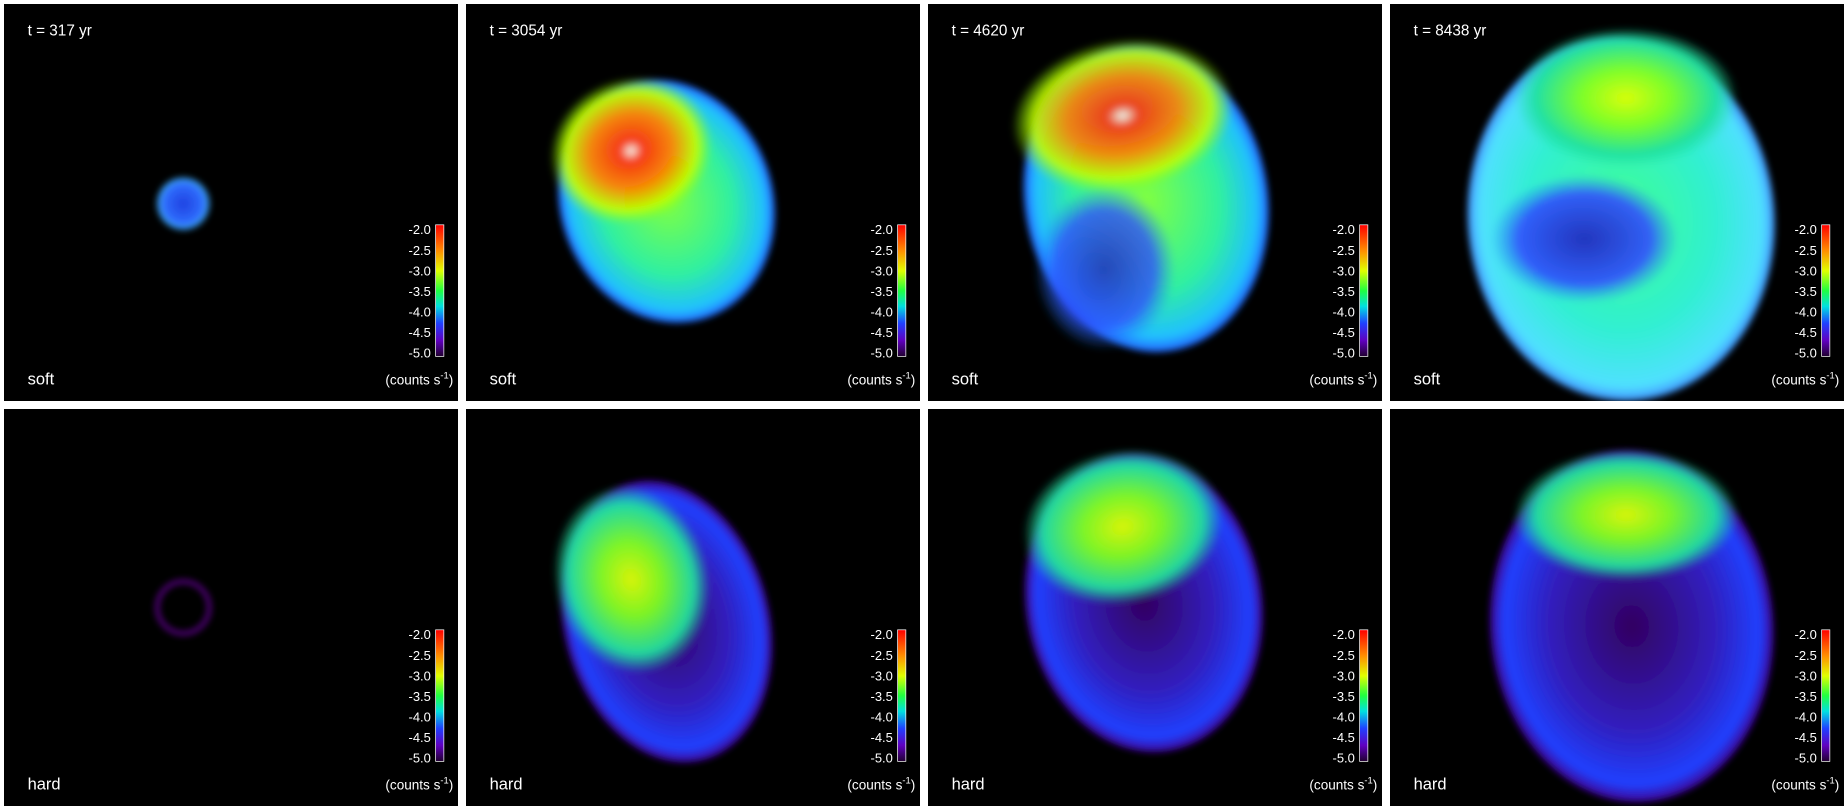 Image resolution: width=1848 pixels, height=810 pixels. Describe the element at coordinates (1450, 31) in the screenshot. I see `time-label: t = 8438 yr` at that location.